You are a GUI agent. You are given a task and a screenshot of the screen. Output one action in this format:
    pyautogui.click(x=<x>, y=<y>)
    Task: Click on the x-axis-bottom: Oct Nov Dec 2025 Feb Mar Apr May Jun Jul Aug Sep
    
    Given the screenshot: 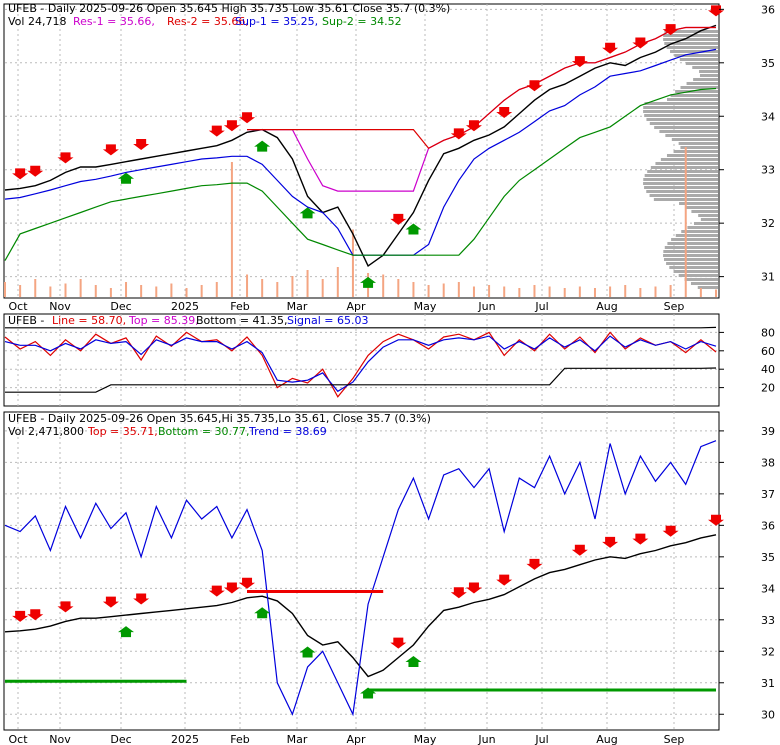 What is the action you would take?
    pyautogui.click(x=346, y=739)
    